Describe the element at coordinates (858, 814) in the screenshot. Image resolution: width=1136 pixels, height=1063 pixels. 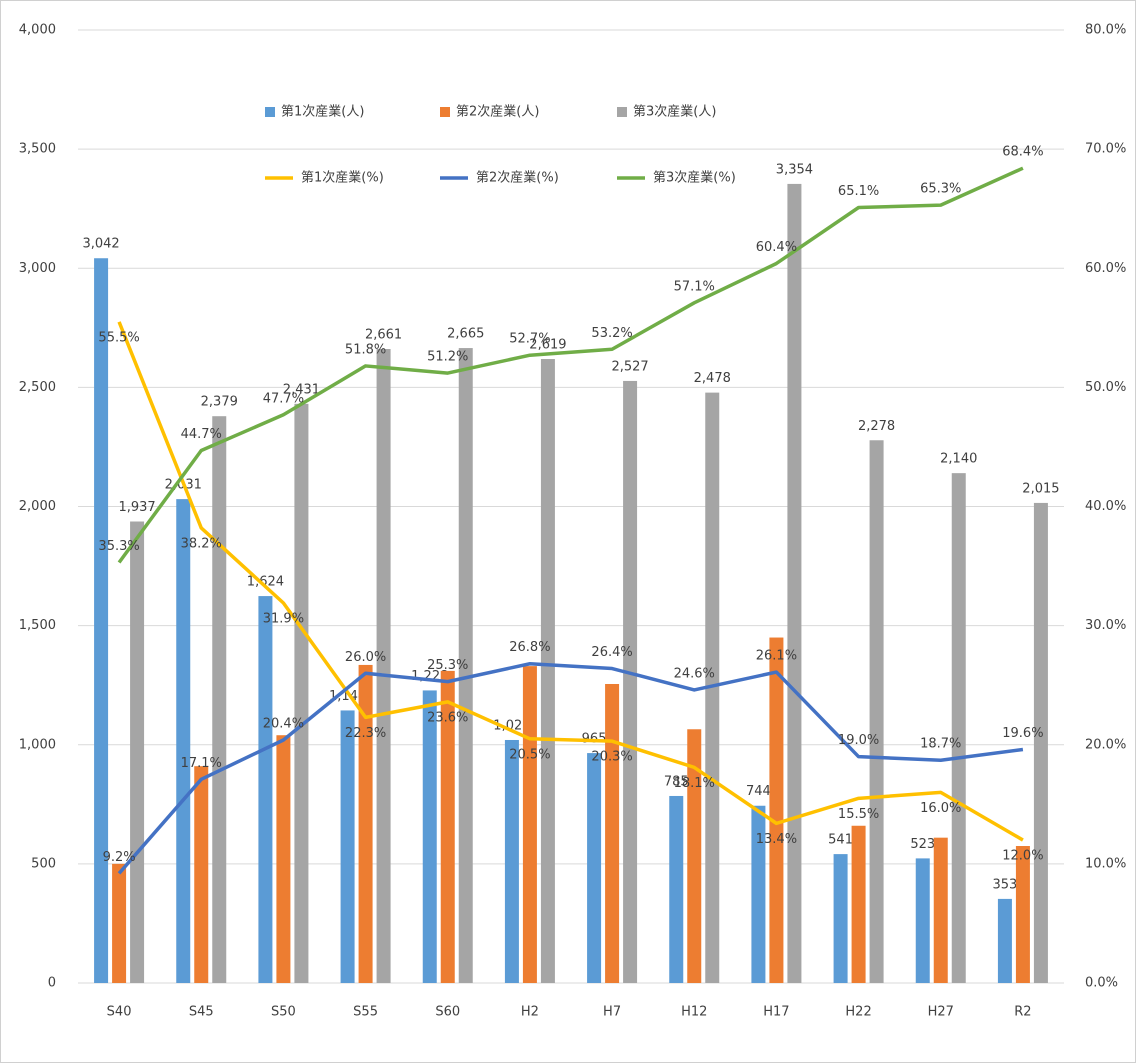
I see `line-value-label: 15.5%` at that location.